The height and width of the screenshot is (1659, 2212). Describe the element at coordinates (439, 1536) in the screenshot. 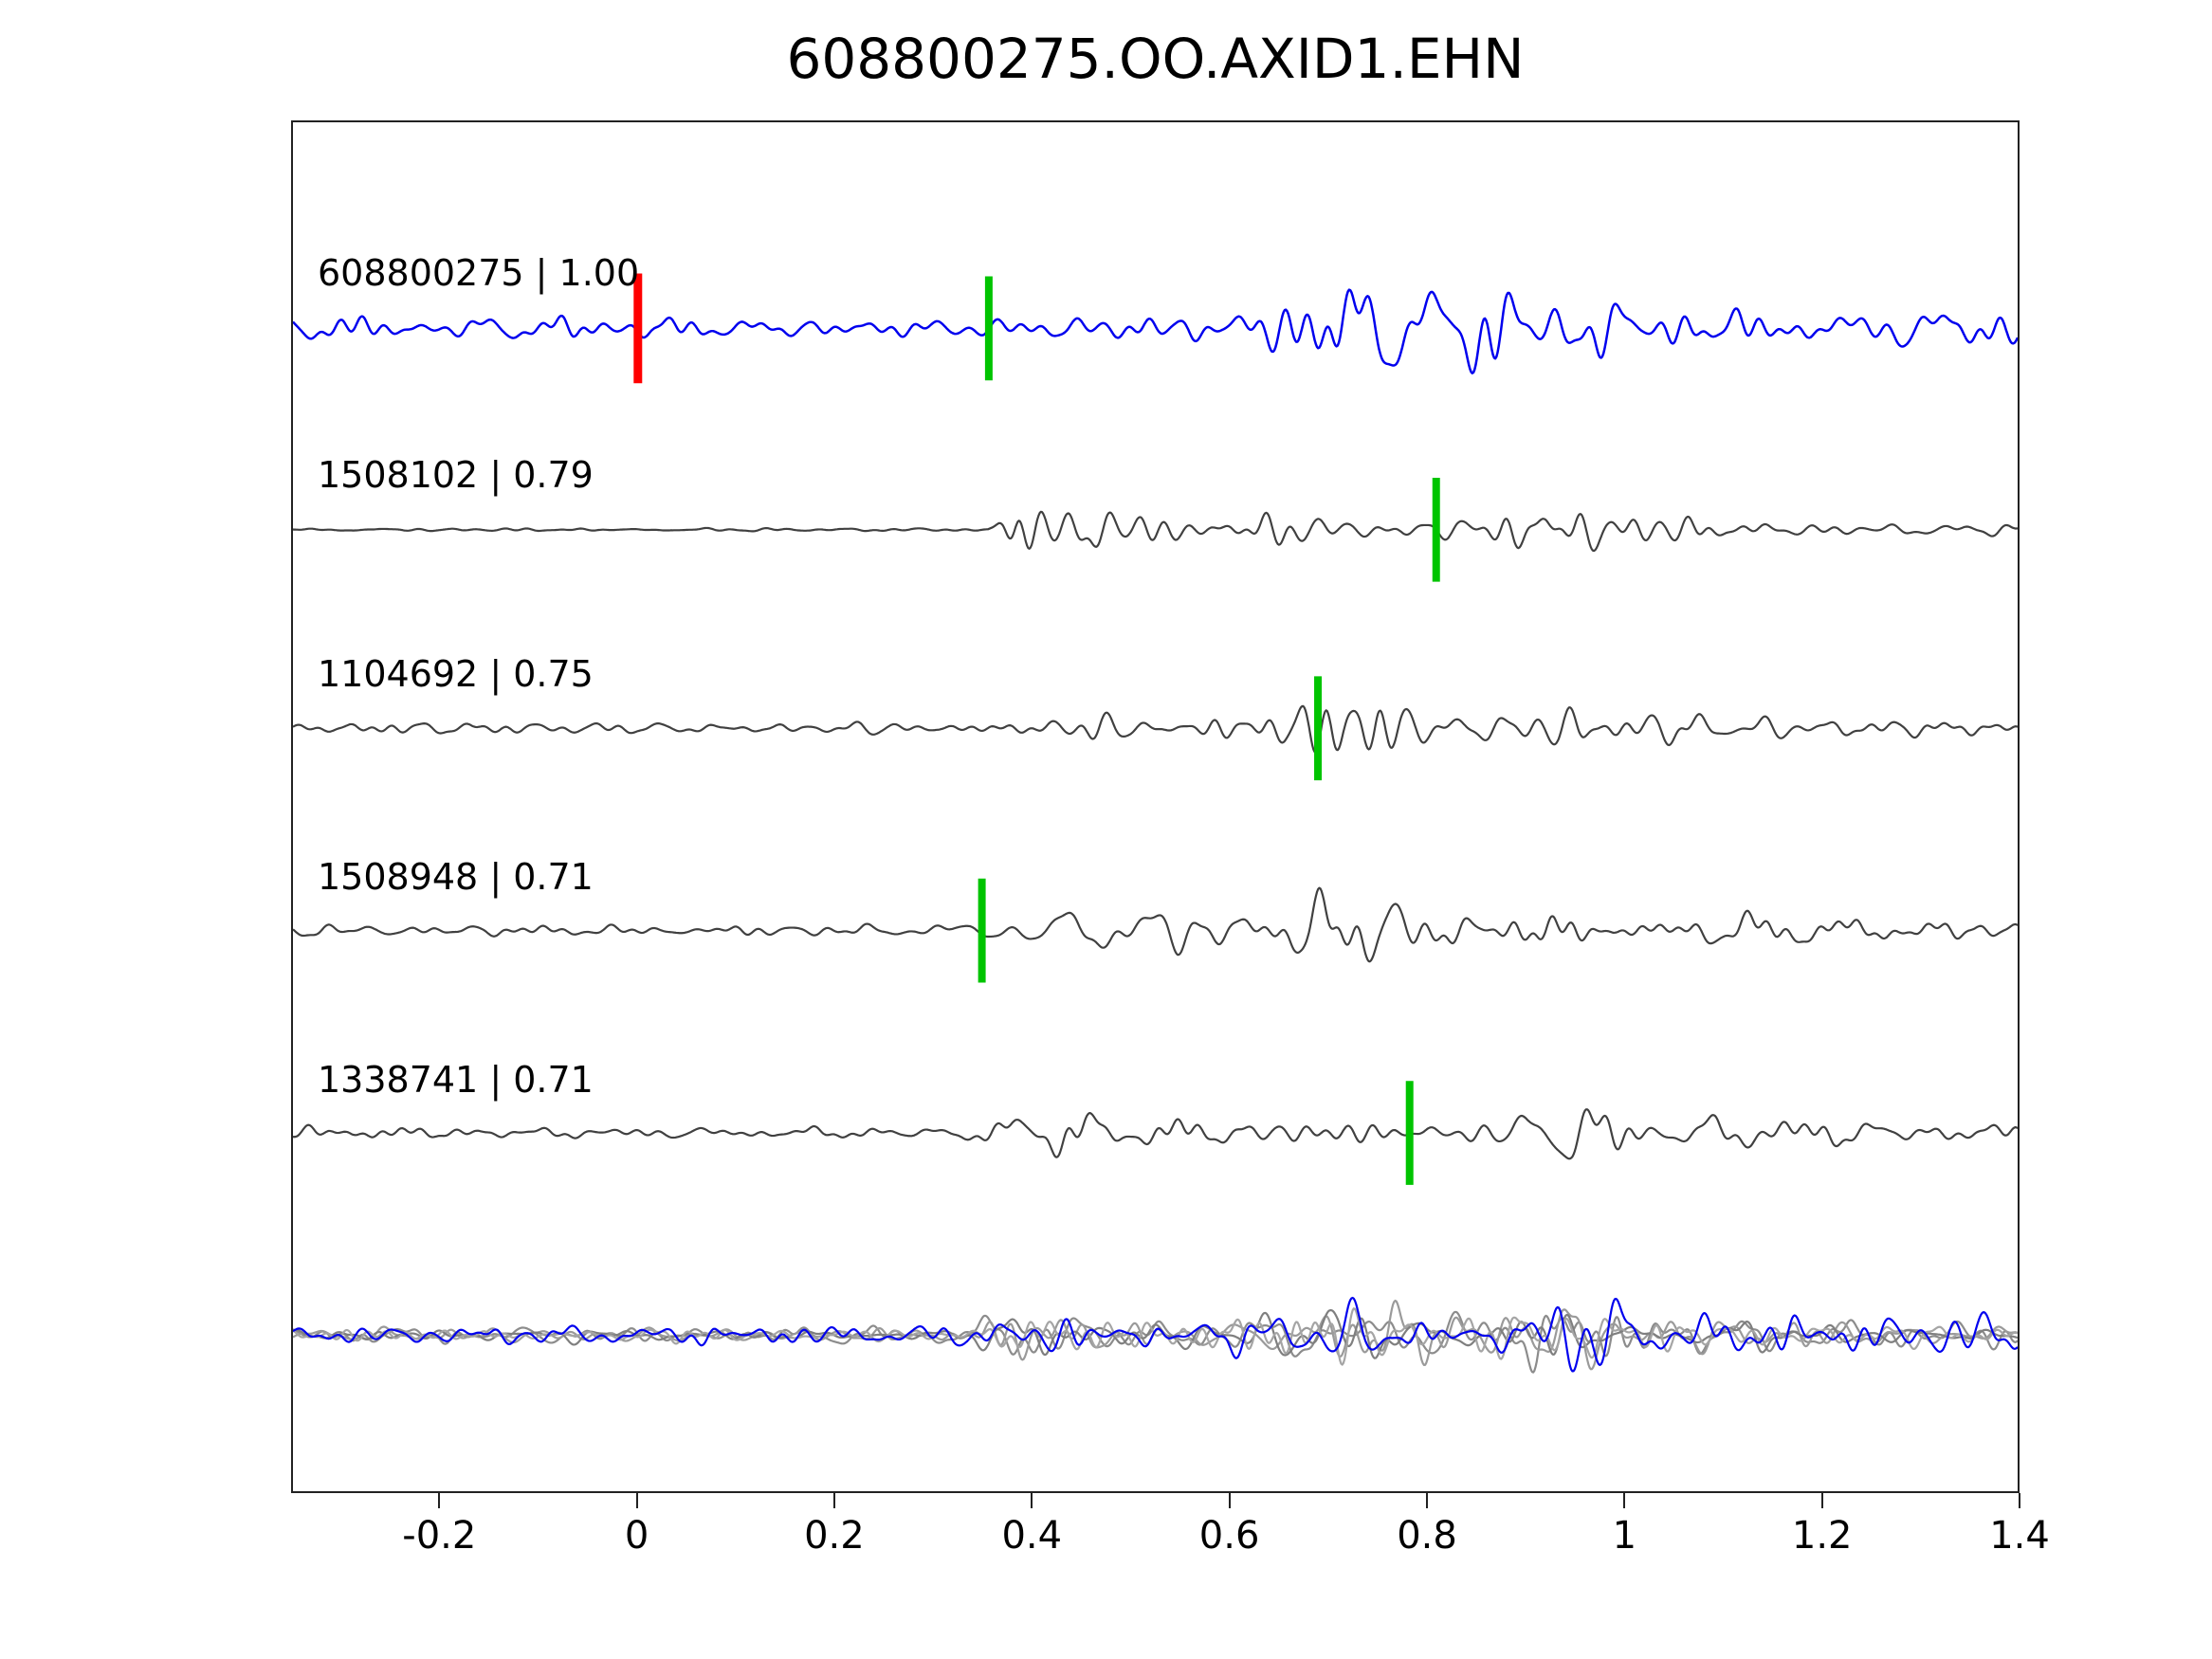

I see `x-tick-label: -0.2` at that location.